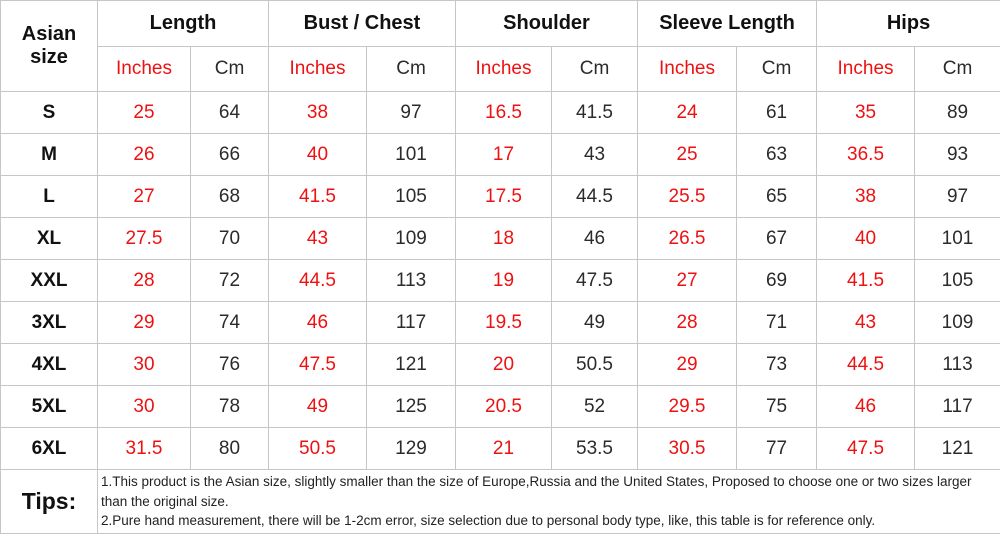 The width and height of the screenshot is (1000, 534). I want to click on measurement-cell: 113, so click(411, 281).